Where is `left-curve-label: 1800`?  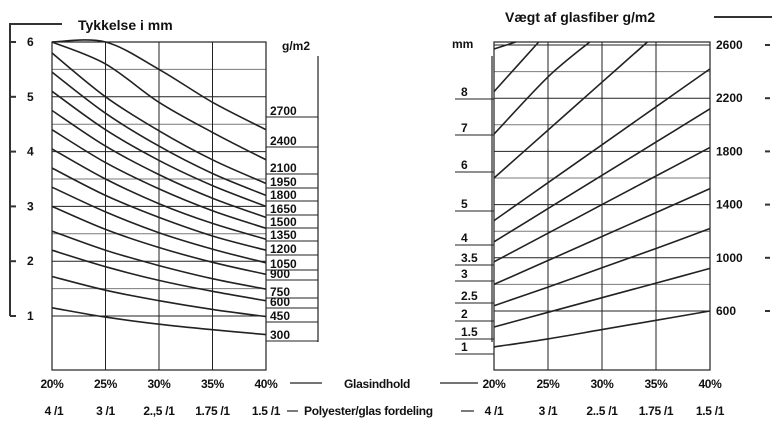
left-curve-label: 1800 is located at coordinates (283, 195).